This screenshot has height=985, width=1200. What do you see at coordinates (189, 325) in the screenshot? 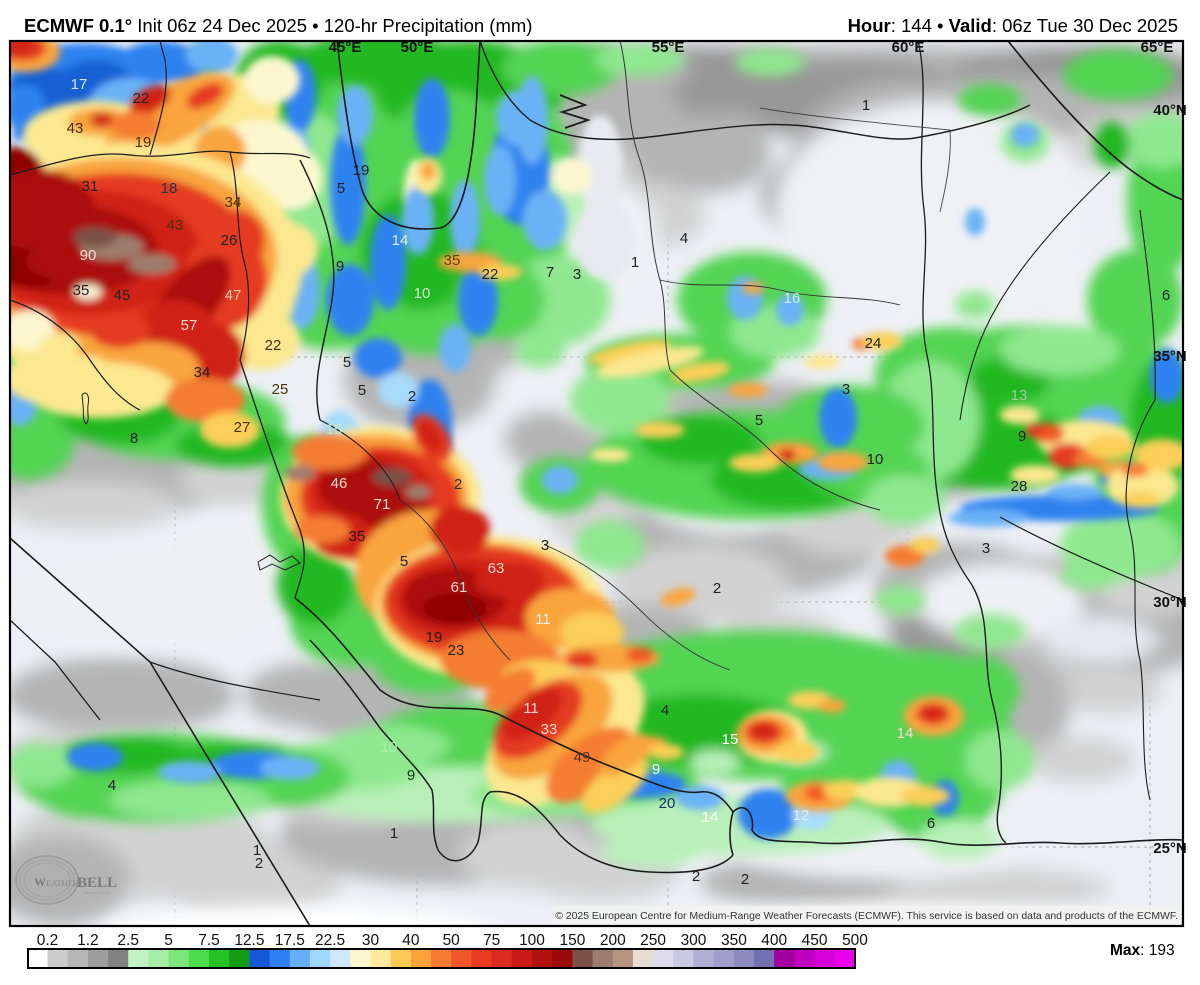
I see `svg-text: 57` at bounding box center [189, 325].